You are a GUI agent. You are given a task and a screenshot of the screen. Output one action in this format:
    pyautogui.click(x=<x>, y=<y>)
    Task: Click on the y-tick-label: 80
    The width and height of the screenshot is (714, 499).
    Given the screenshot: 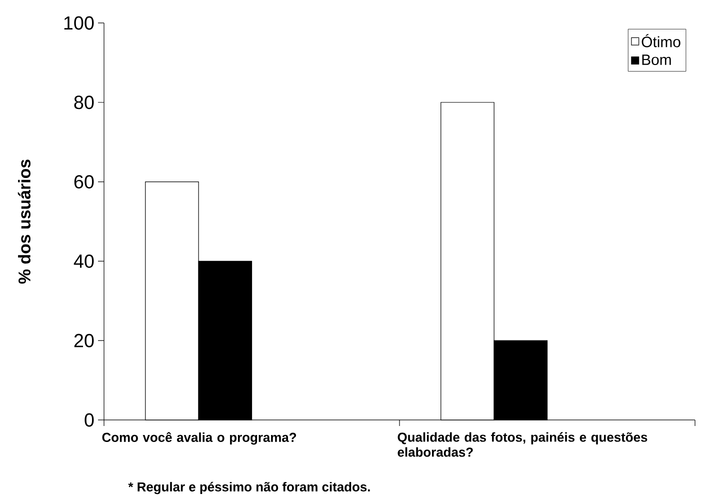 What is the action you would take?
    pyautogui.click(x=84, y=103)
    